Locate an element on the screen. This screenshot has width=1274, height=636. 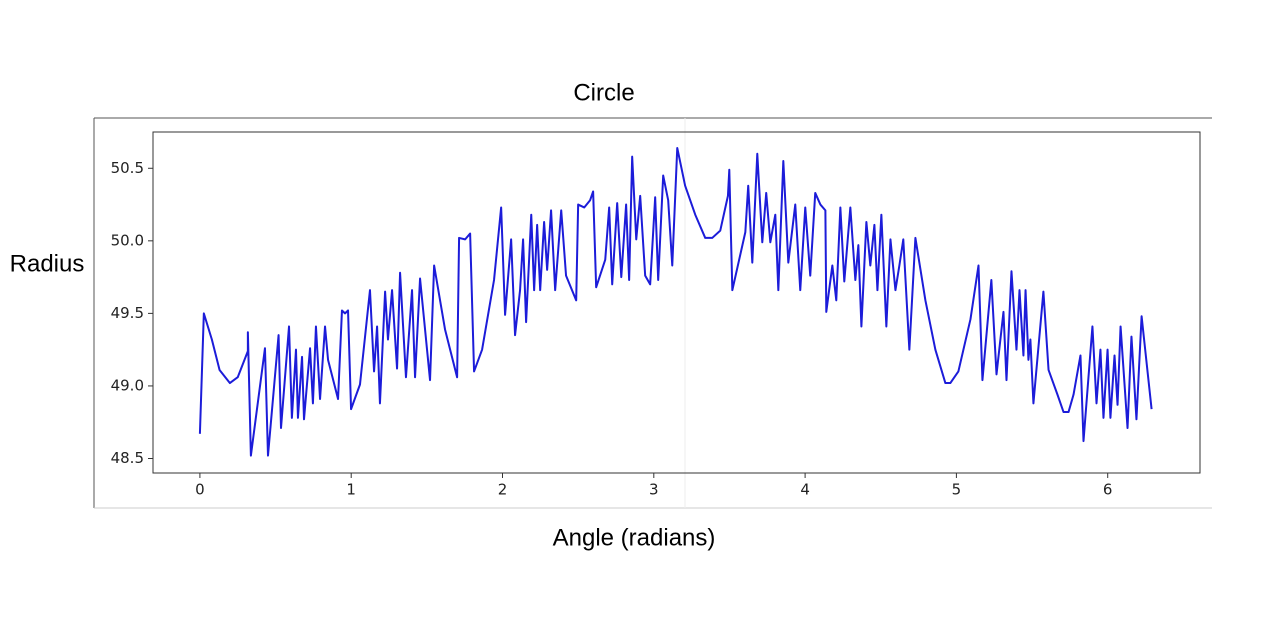
x-axis-label: Angle (radians) is located at coordinates (634, 537).